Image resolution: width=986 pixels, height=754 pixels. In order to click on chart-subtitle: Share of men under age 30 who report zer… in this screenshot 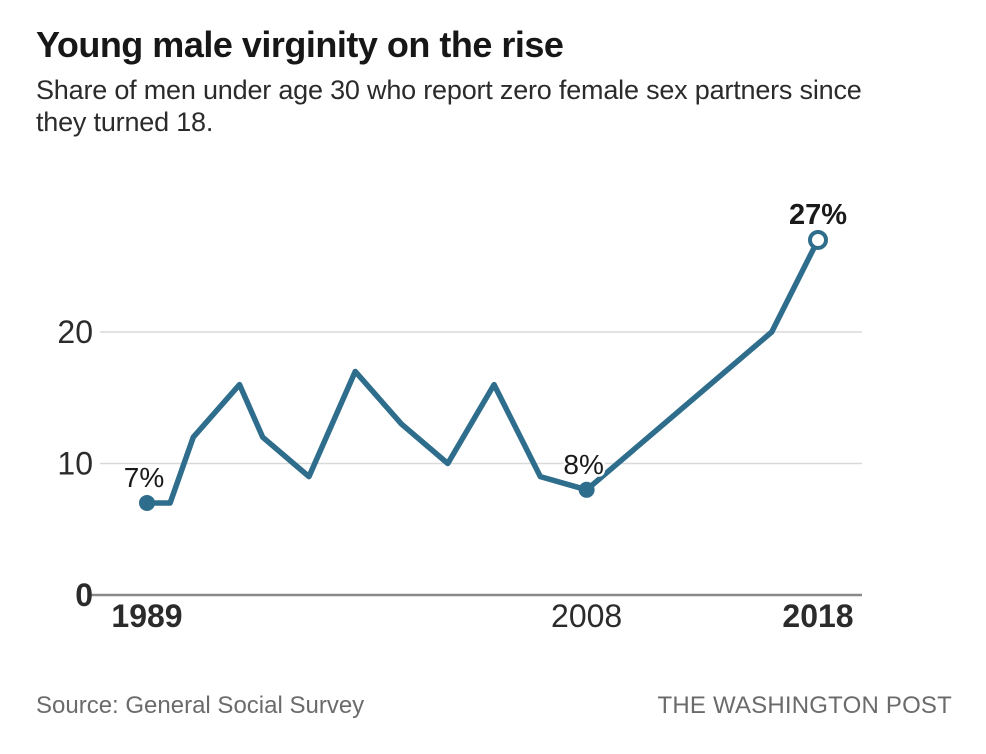, I will do `click(449, 106)`.